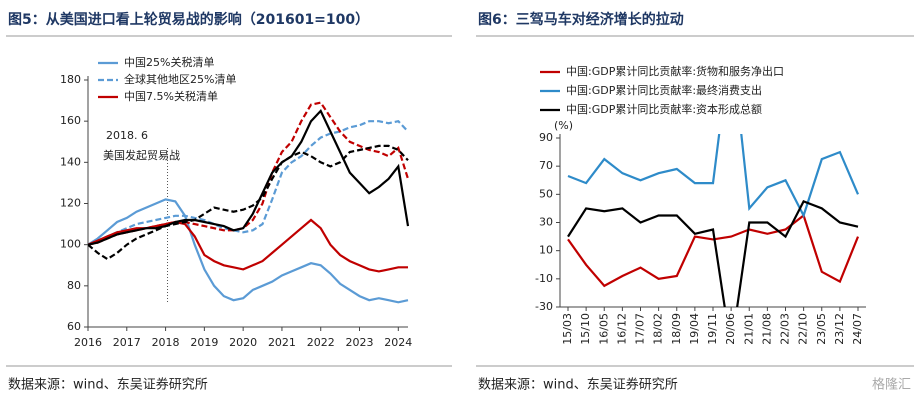  Describe the element at coordinates (171, 96) in the screenshot. I see `legend-label: 中国7.5%关税清单` at that location.